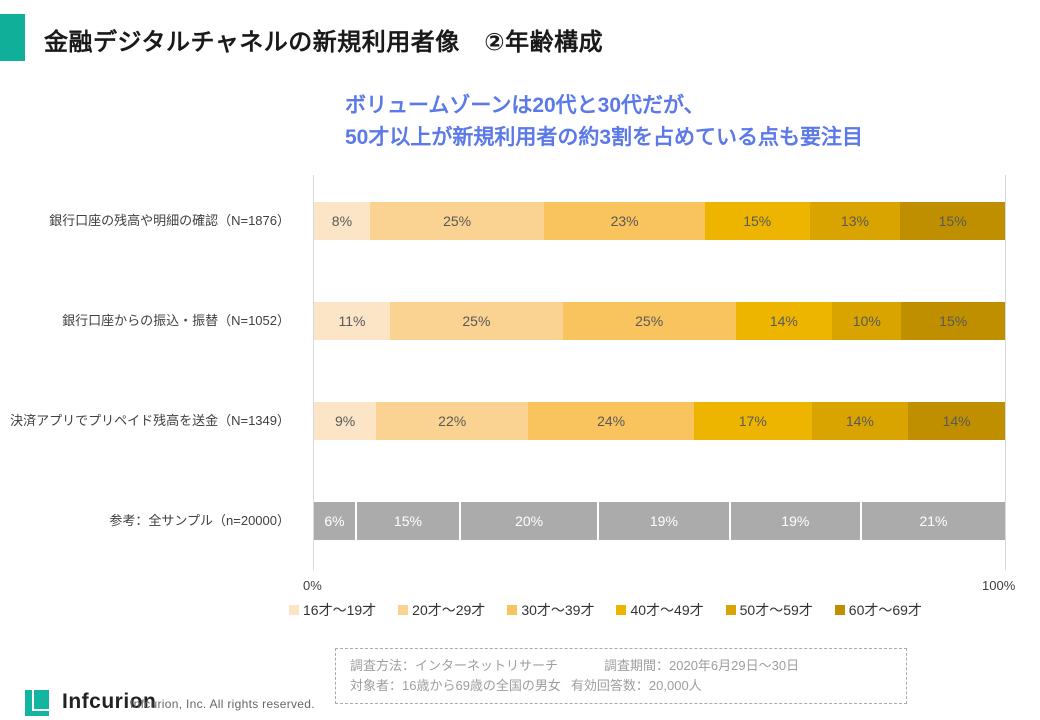 This screenshot has height=720, width=1040. Describe the element at coordinates (312, 585) in the screenshot. I see `x-axis-min-label: 0%` at that location.